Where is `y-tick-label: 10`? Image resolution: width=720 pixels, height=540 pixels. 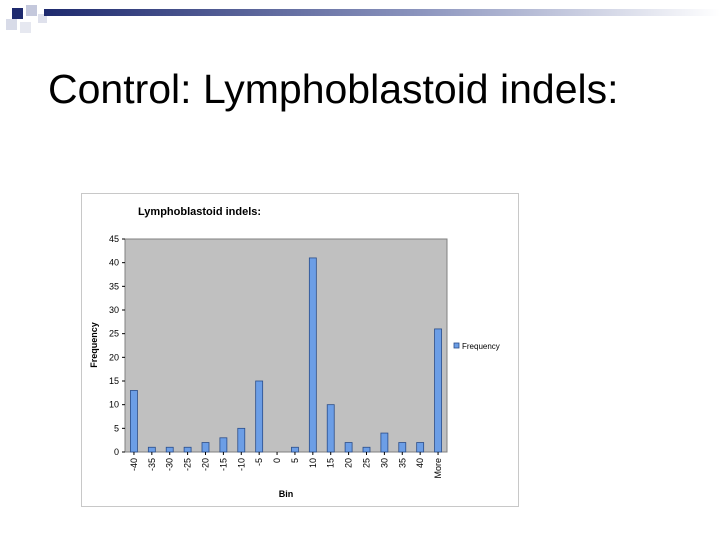
y-tick-label: 10 is located at coordinates (114, 405).